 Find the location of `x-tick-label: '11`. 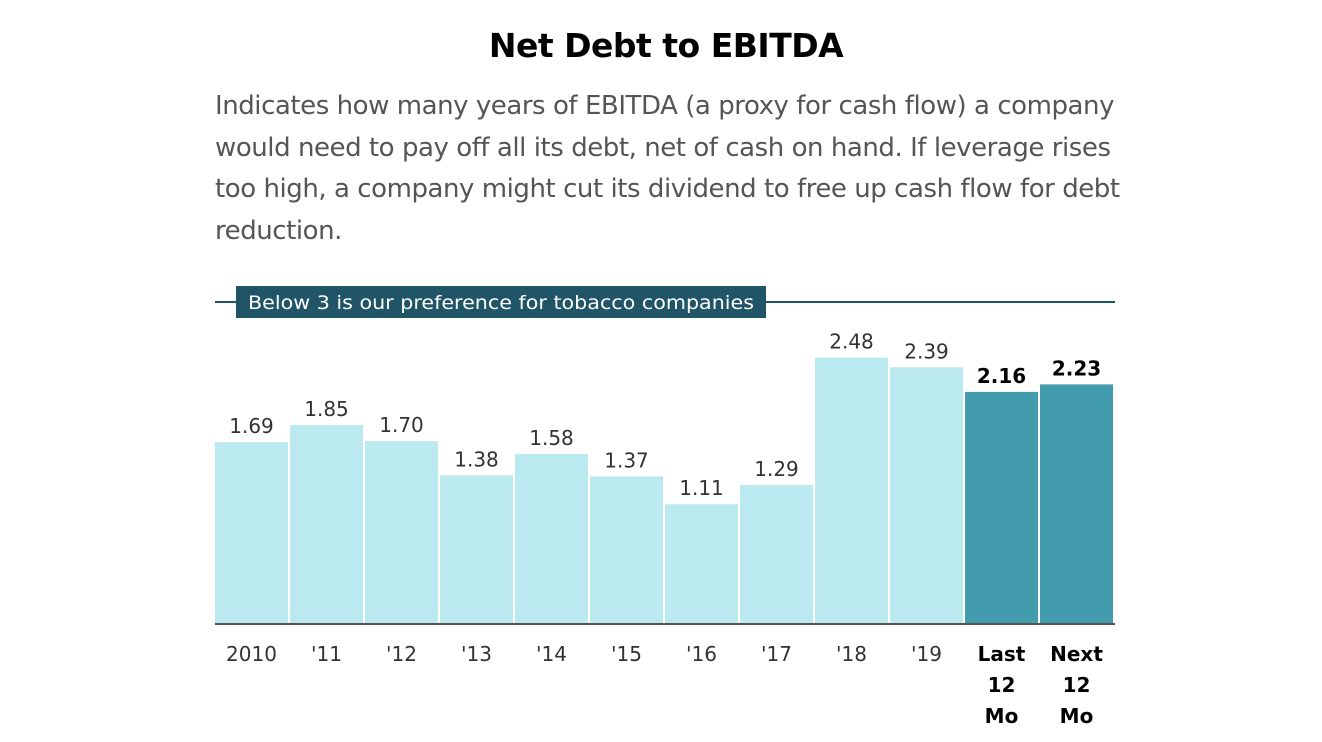

x-tick-label: '11 is located at coordinates (326, 654).